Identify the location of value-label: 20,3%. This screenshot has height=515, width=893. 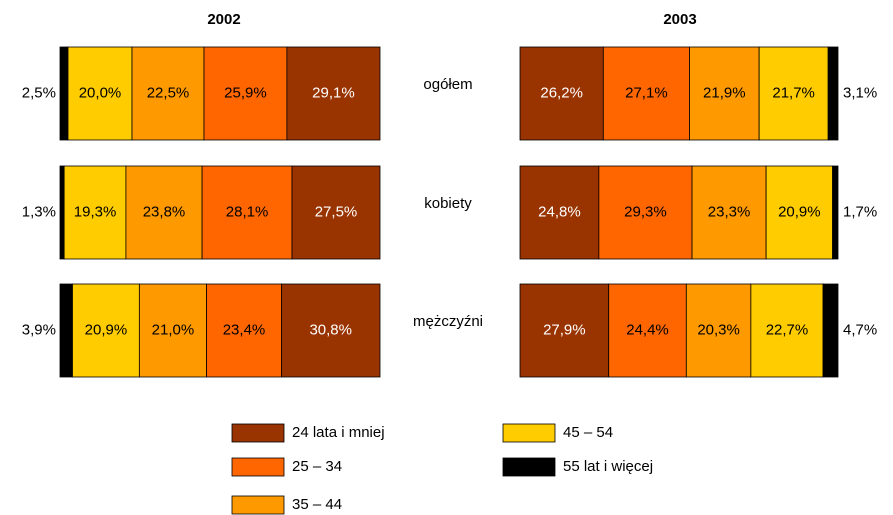
(718, 329).